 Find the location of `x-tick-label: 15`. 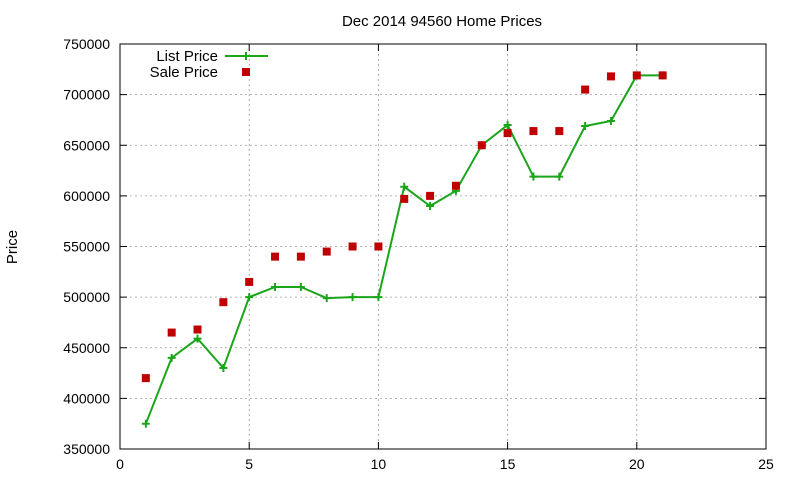

x-tick-label: 15 is located at coordinates (508, 464).